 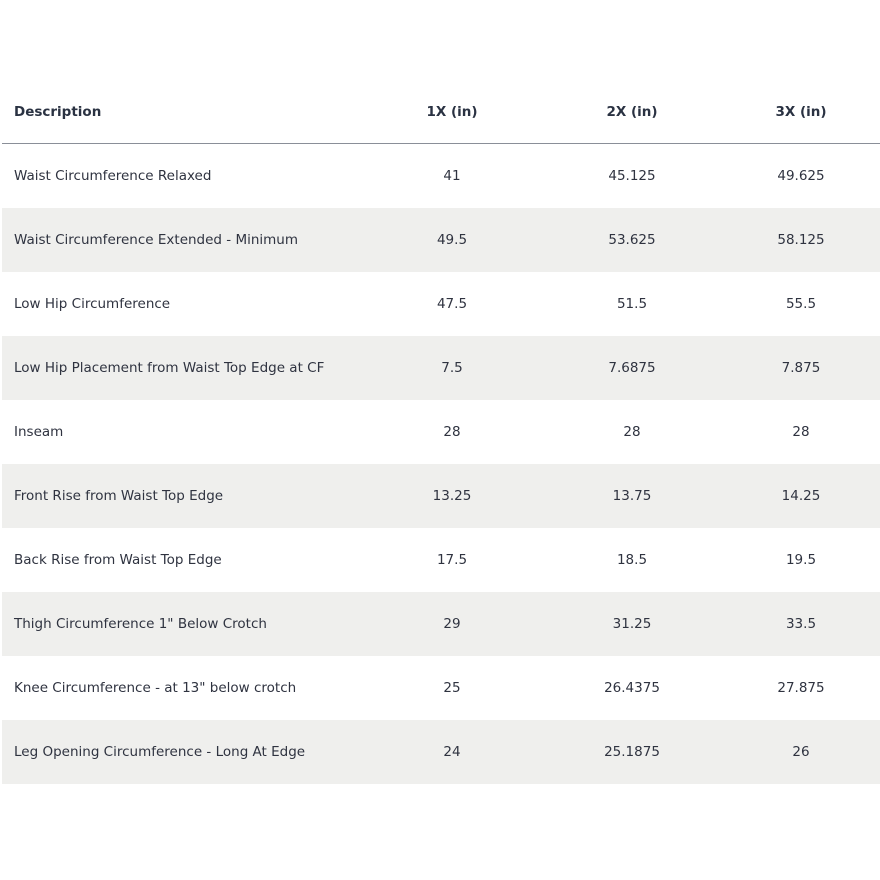 What do you see at coordinates (452, 688) in the screenshot?
I see `measurement-cell: 25` at bounding box center [452, 688].